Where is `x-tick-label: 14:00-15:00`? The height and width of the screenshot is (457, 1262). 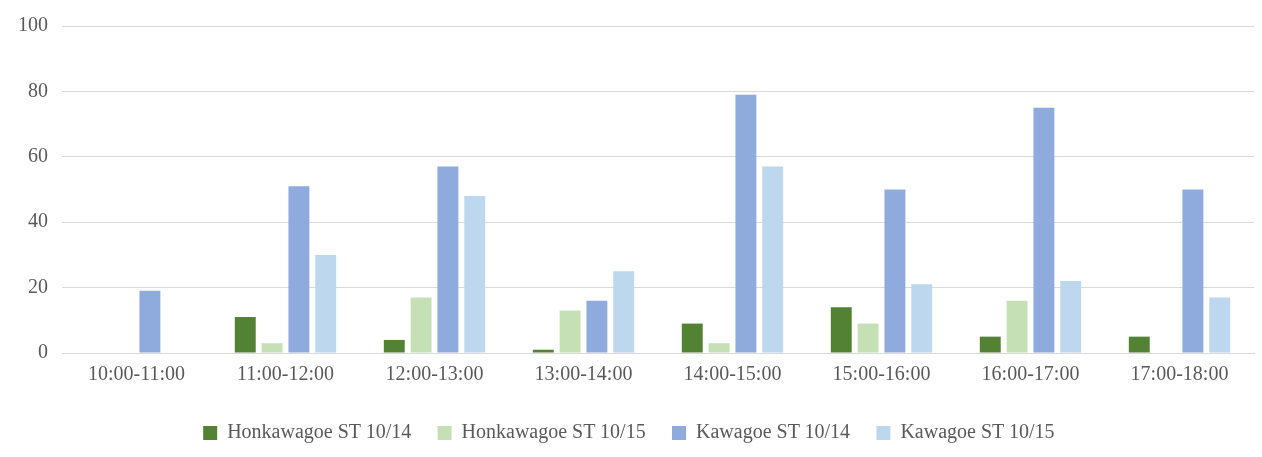
x-tick-label: 14:00-15:00 is located at coordinates (732, 373).